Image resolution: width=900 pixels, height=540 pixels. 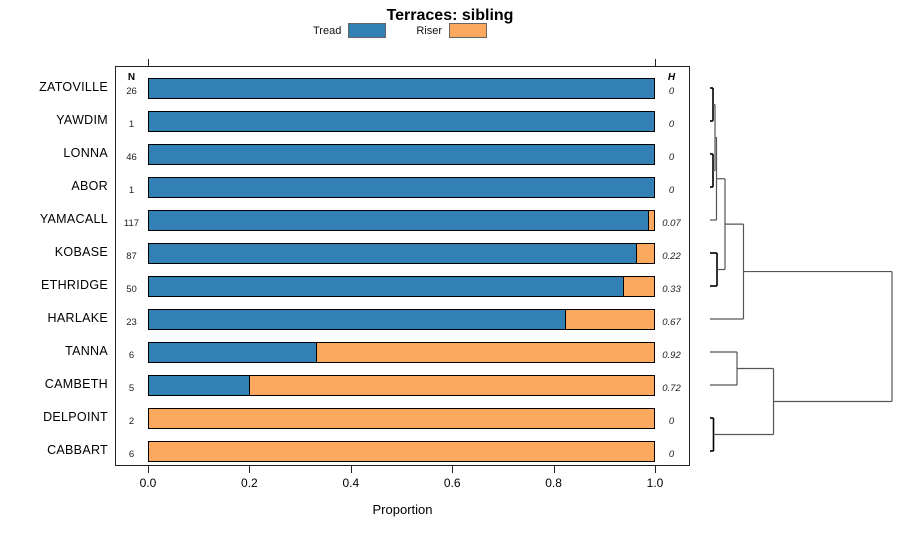 I want to click on stacked-bar-kobase, so click(x=401, y=253).